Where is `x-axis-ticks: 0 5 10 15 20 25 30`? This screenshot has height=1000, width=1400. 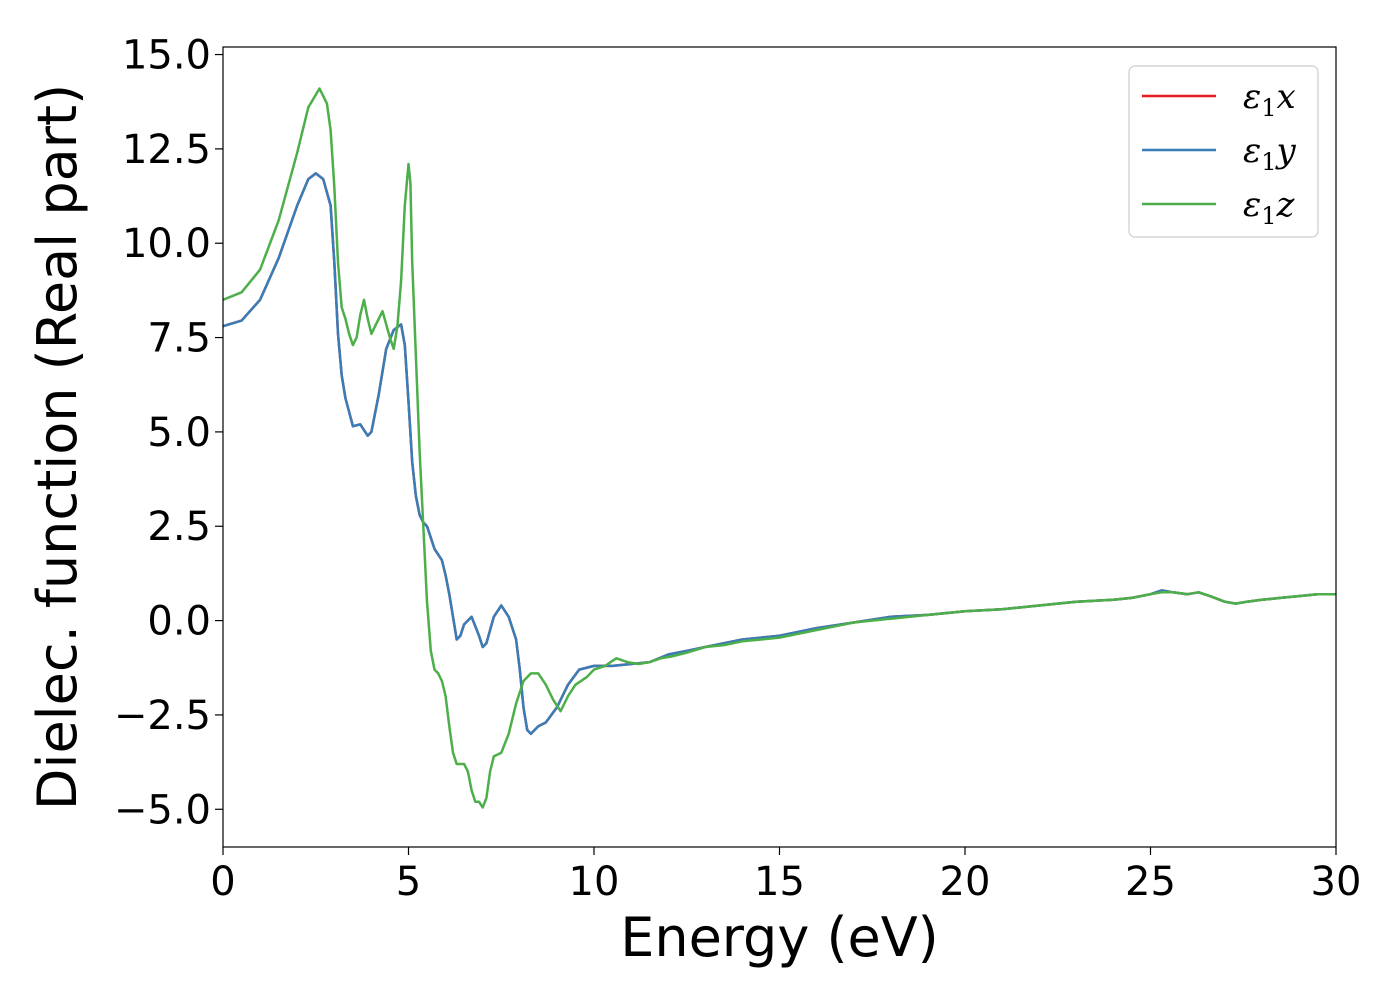
x-axis-ticks: 0 5 10 15 20 25 30 is located at coordinates (785, 876).